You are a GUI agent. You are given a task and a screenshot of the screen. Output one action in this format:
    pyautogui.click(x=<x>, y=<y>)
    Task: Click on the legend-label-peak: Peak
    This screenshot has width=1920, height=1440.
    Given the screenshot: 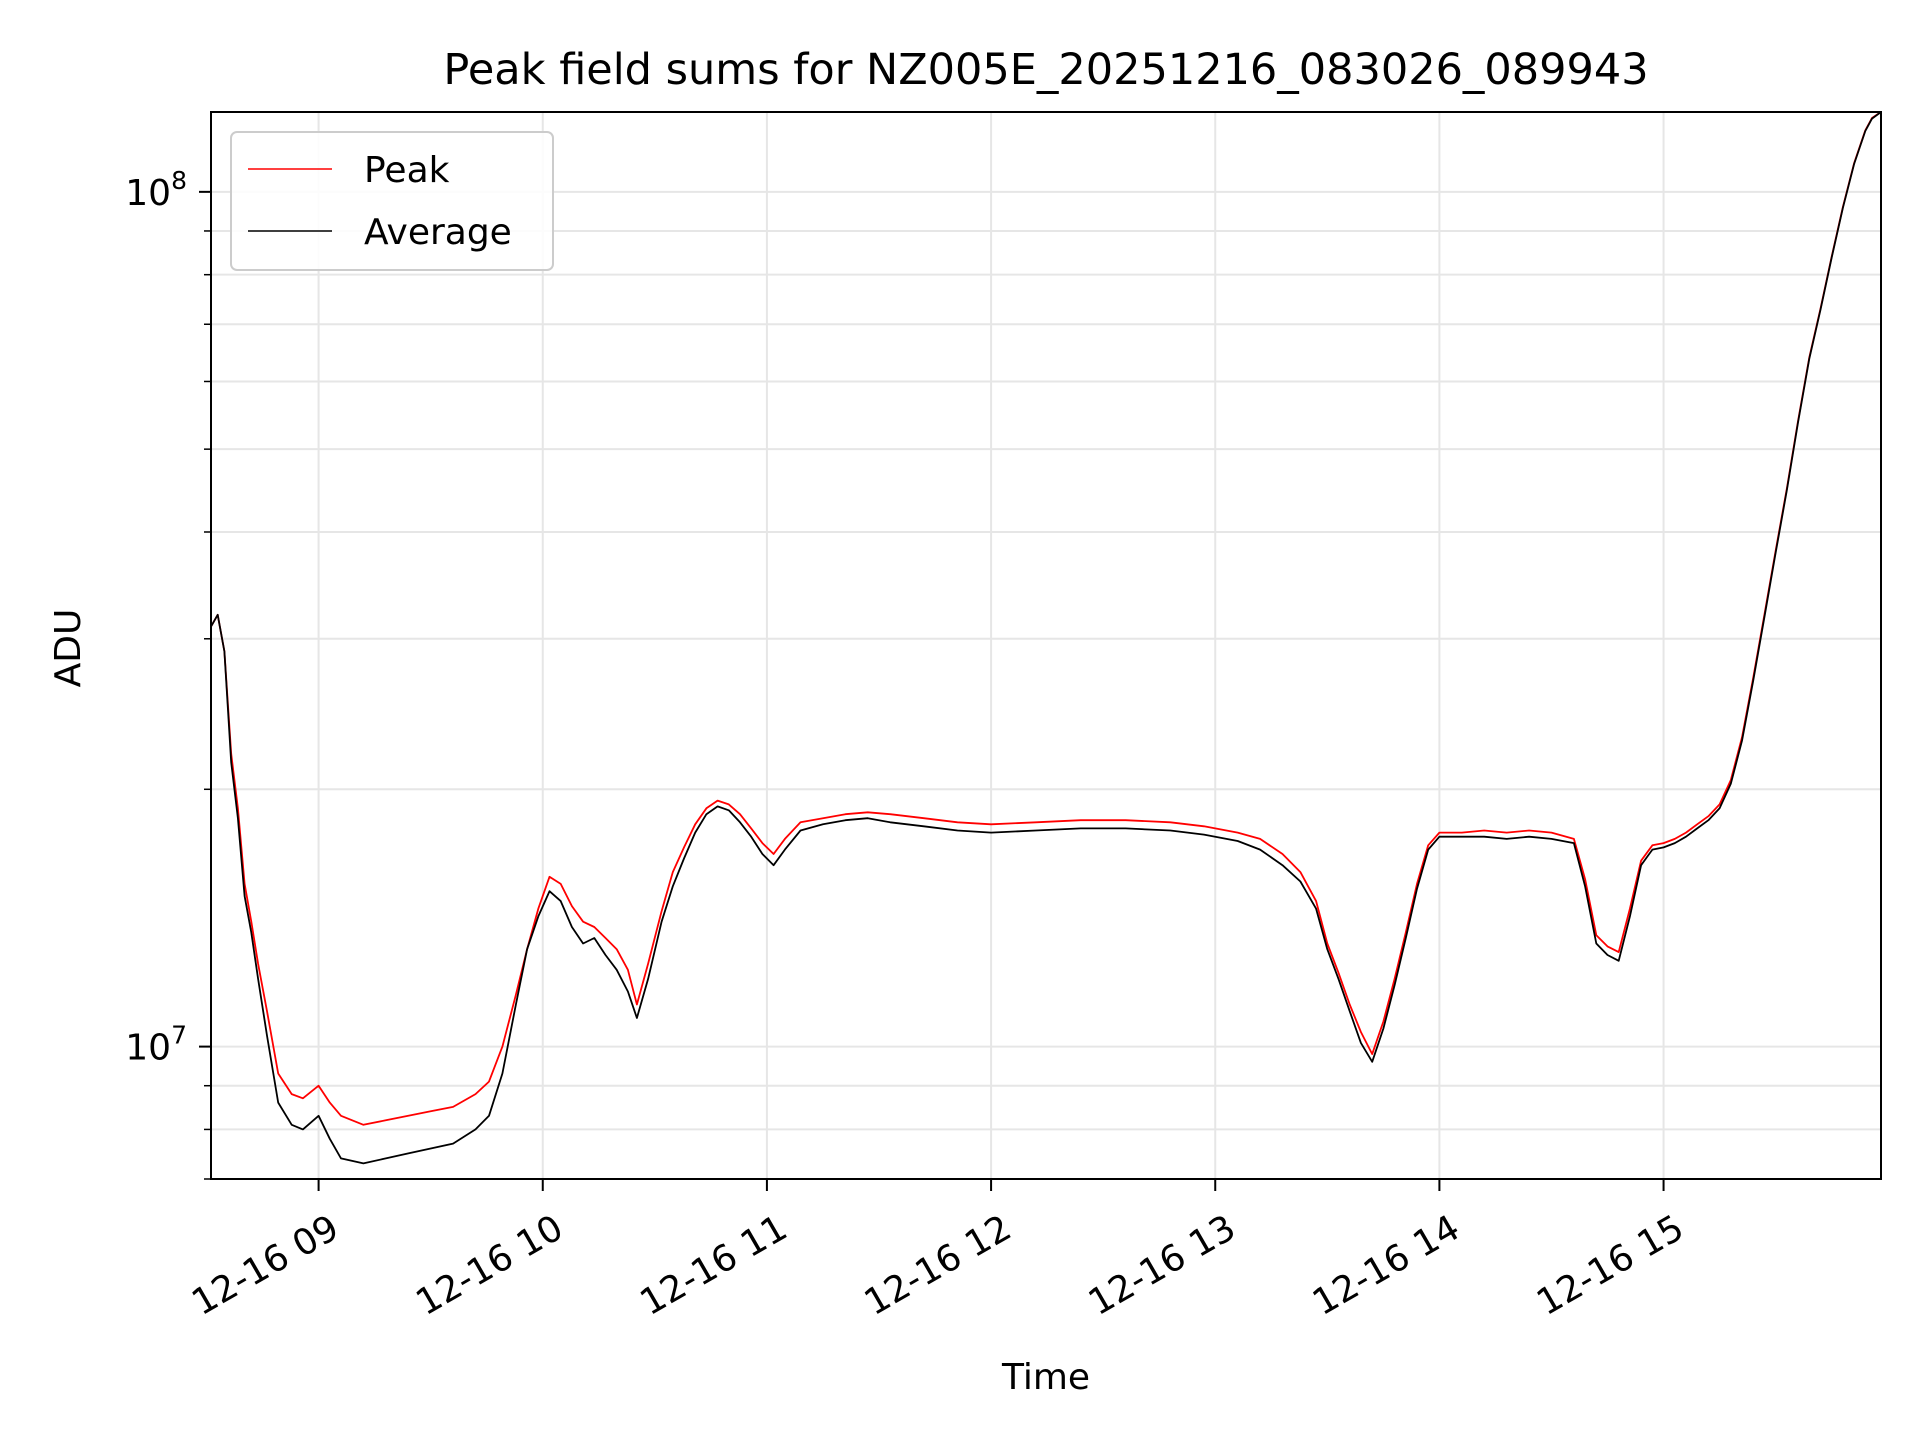 What is the action you would take?
    pyautogui.click(x=407, y=170)
    